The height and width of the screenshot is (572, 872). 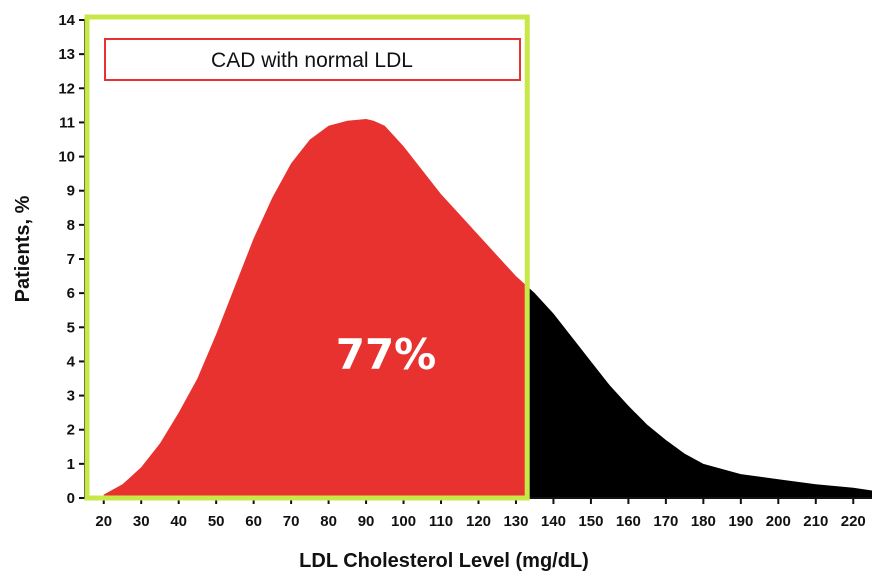 What do you see at coordinates (478, 521) in the screenshot?
I see `x-tick-label: 120` at bounding box center [478, 521].